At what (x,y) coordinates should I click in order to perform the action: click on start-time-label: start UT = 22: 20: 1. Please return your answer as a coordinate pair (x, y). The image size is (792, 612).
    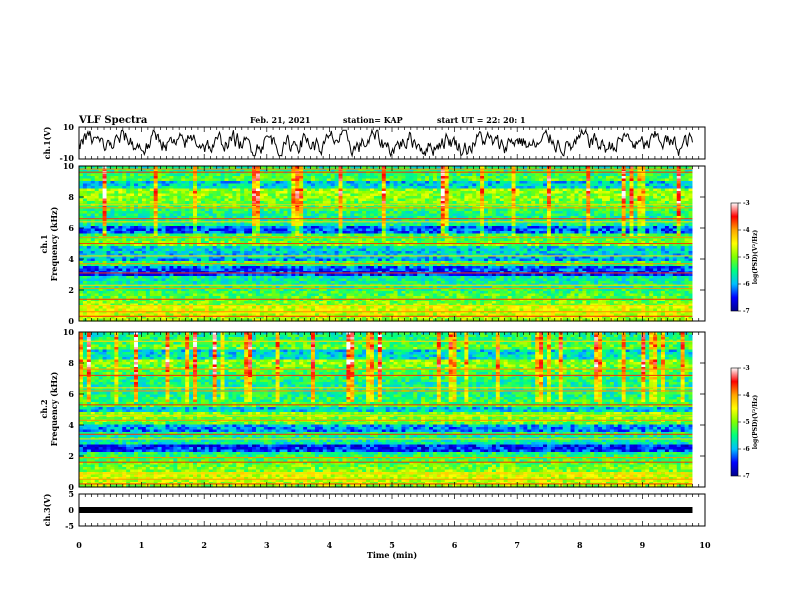
    Looking at the image, I should click on (481, 120).